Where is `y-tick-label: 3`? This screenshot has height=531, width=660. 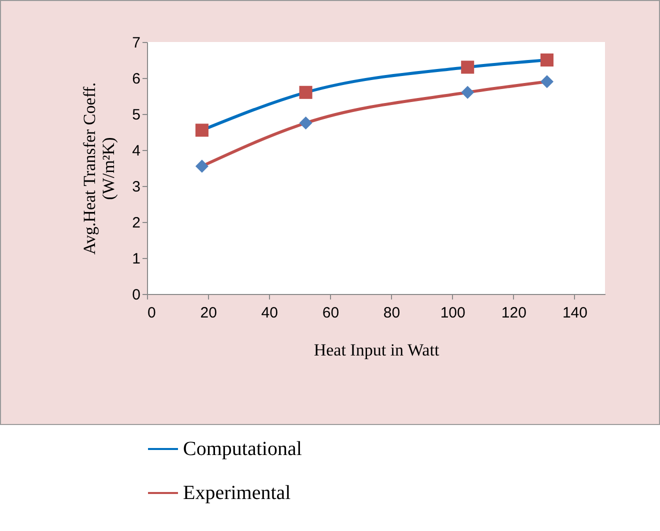
y-tick-label: 3 is located at coordinates (136, 187).